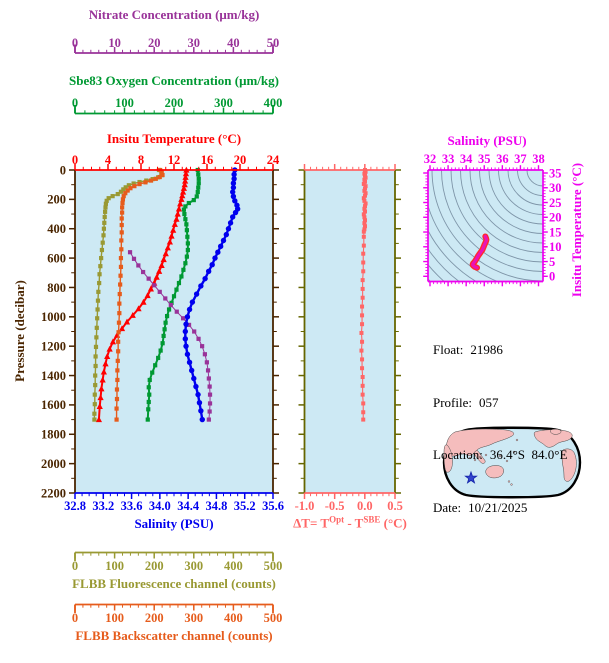 The height and width of the screenshot is (663, 609). I want to click on nitrate-axis-tick-label: 50, so click(273, 43).